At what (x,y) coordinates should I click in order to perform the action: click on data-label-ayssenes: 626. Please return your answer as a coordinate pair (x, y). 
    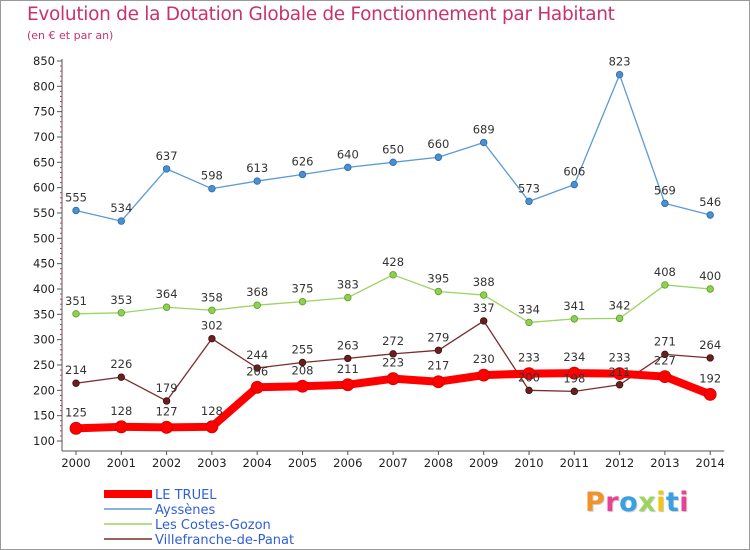
    Looking at the image, I should click on (303, 161).